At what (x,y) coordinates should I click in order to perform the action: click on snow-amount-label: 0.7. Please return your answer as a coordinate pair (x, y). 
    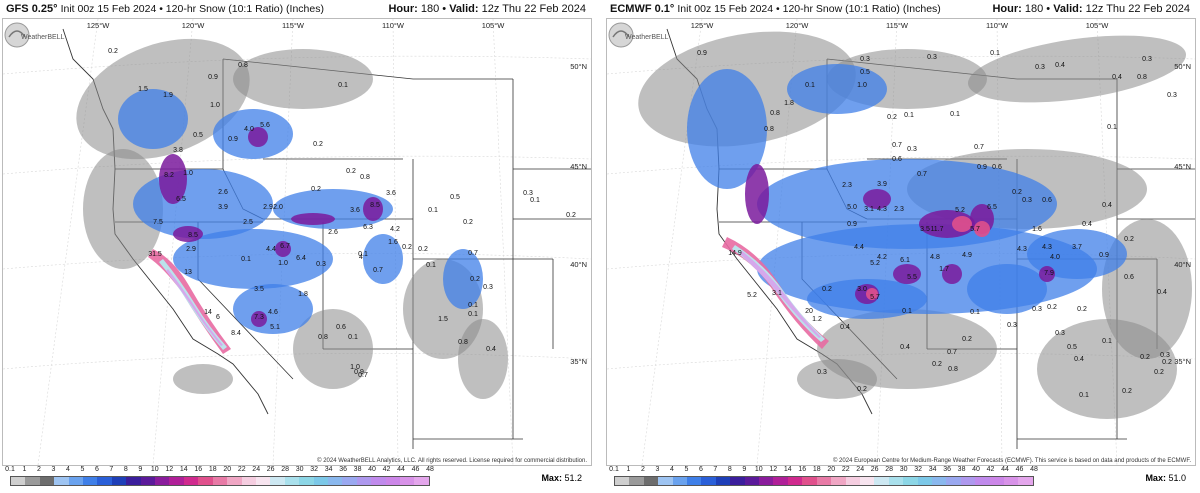
    Looking at the image, I should click on (363, 375).